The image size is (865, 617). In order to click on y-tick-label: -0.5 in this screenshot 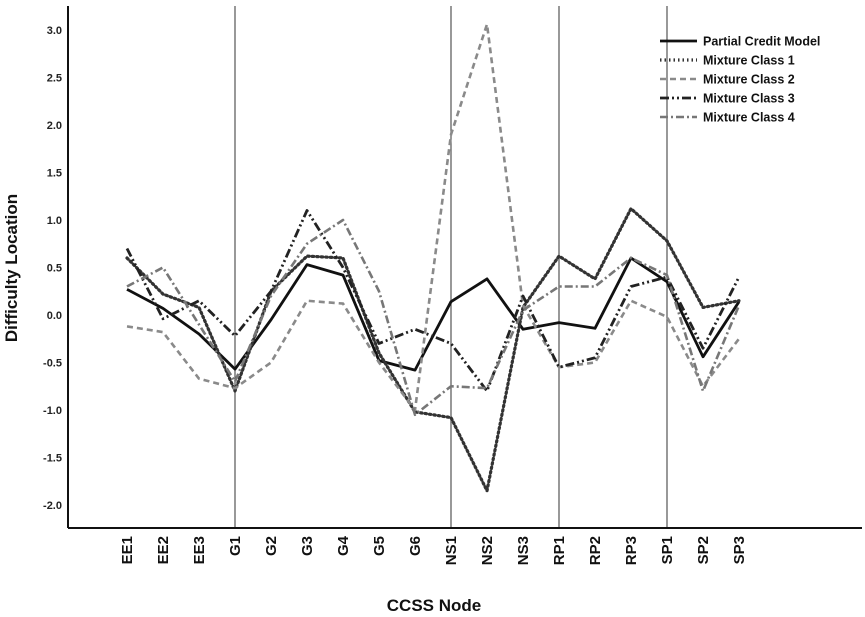, I will do `click(52, 364)`.